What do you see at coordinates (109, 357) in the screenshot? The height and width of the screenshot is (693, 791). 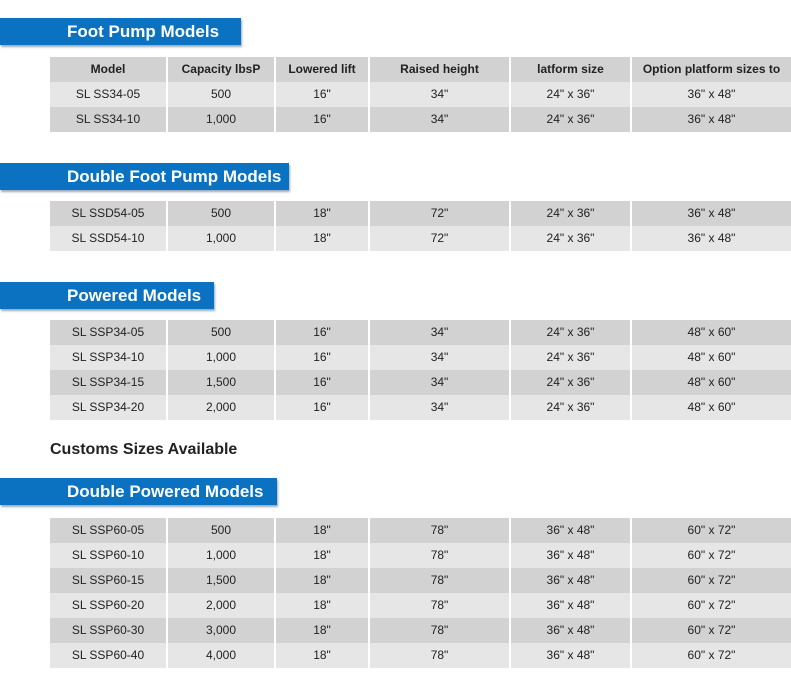 I see `table-cell: SL SSP34-10` at bounding box center [109, 357].